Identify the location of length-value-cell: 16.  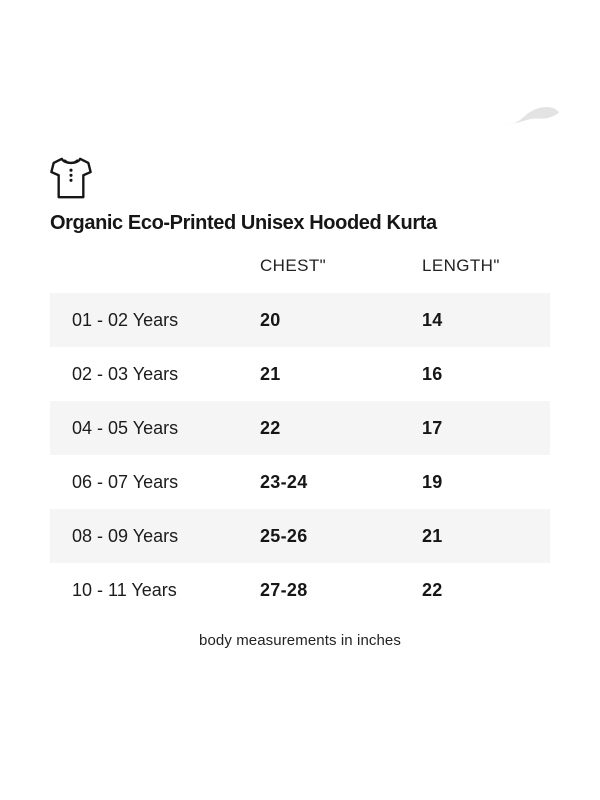
(432, 373).